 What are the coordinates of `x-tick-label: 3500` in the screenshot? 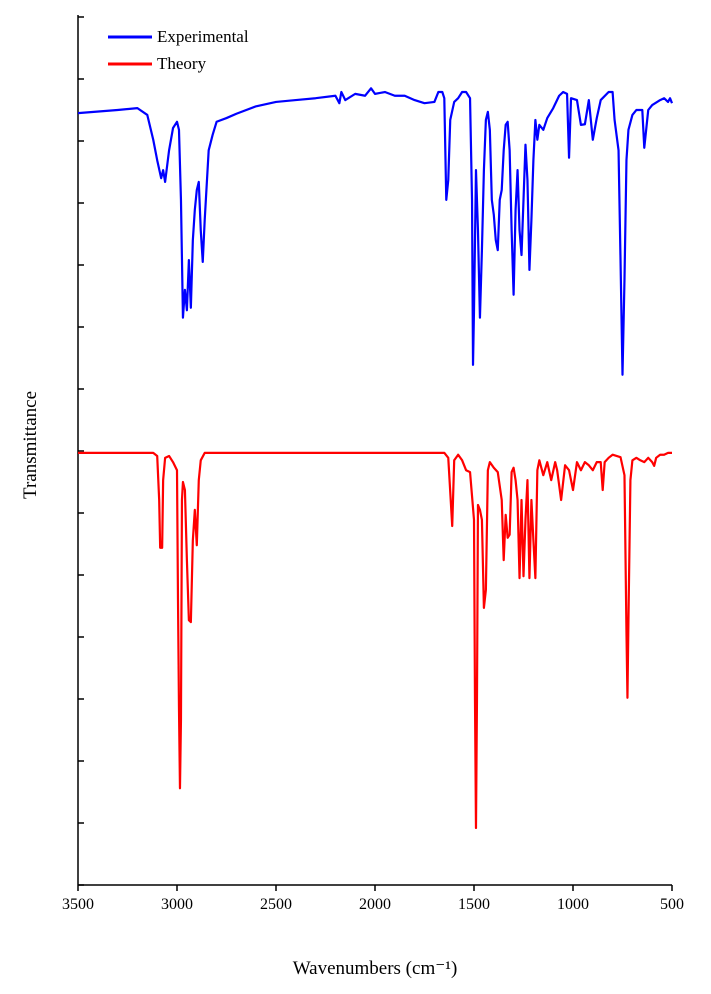 It's located at (78, 904).